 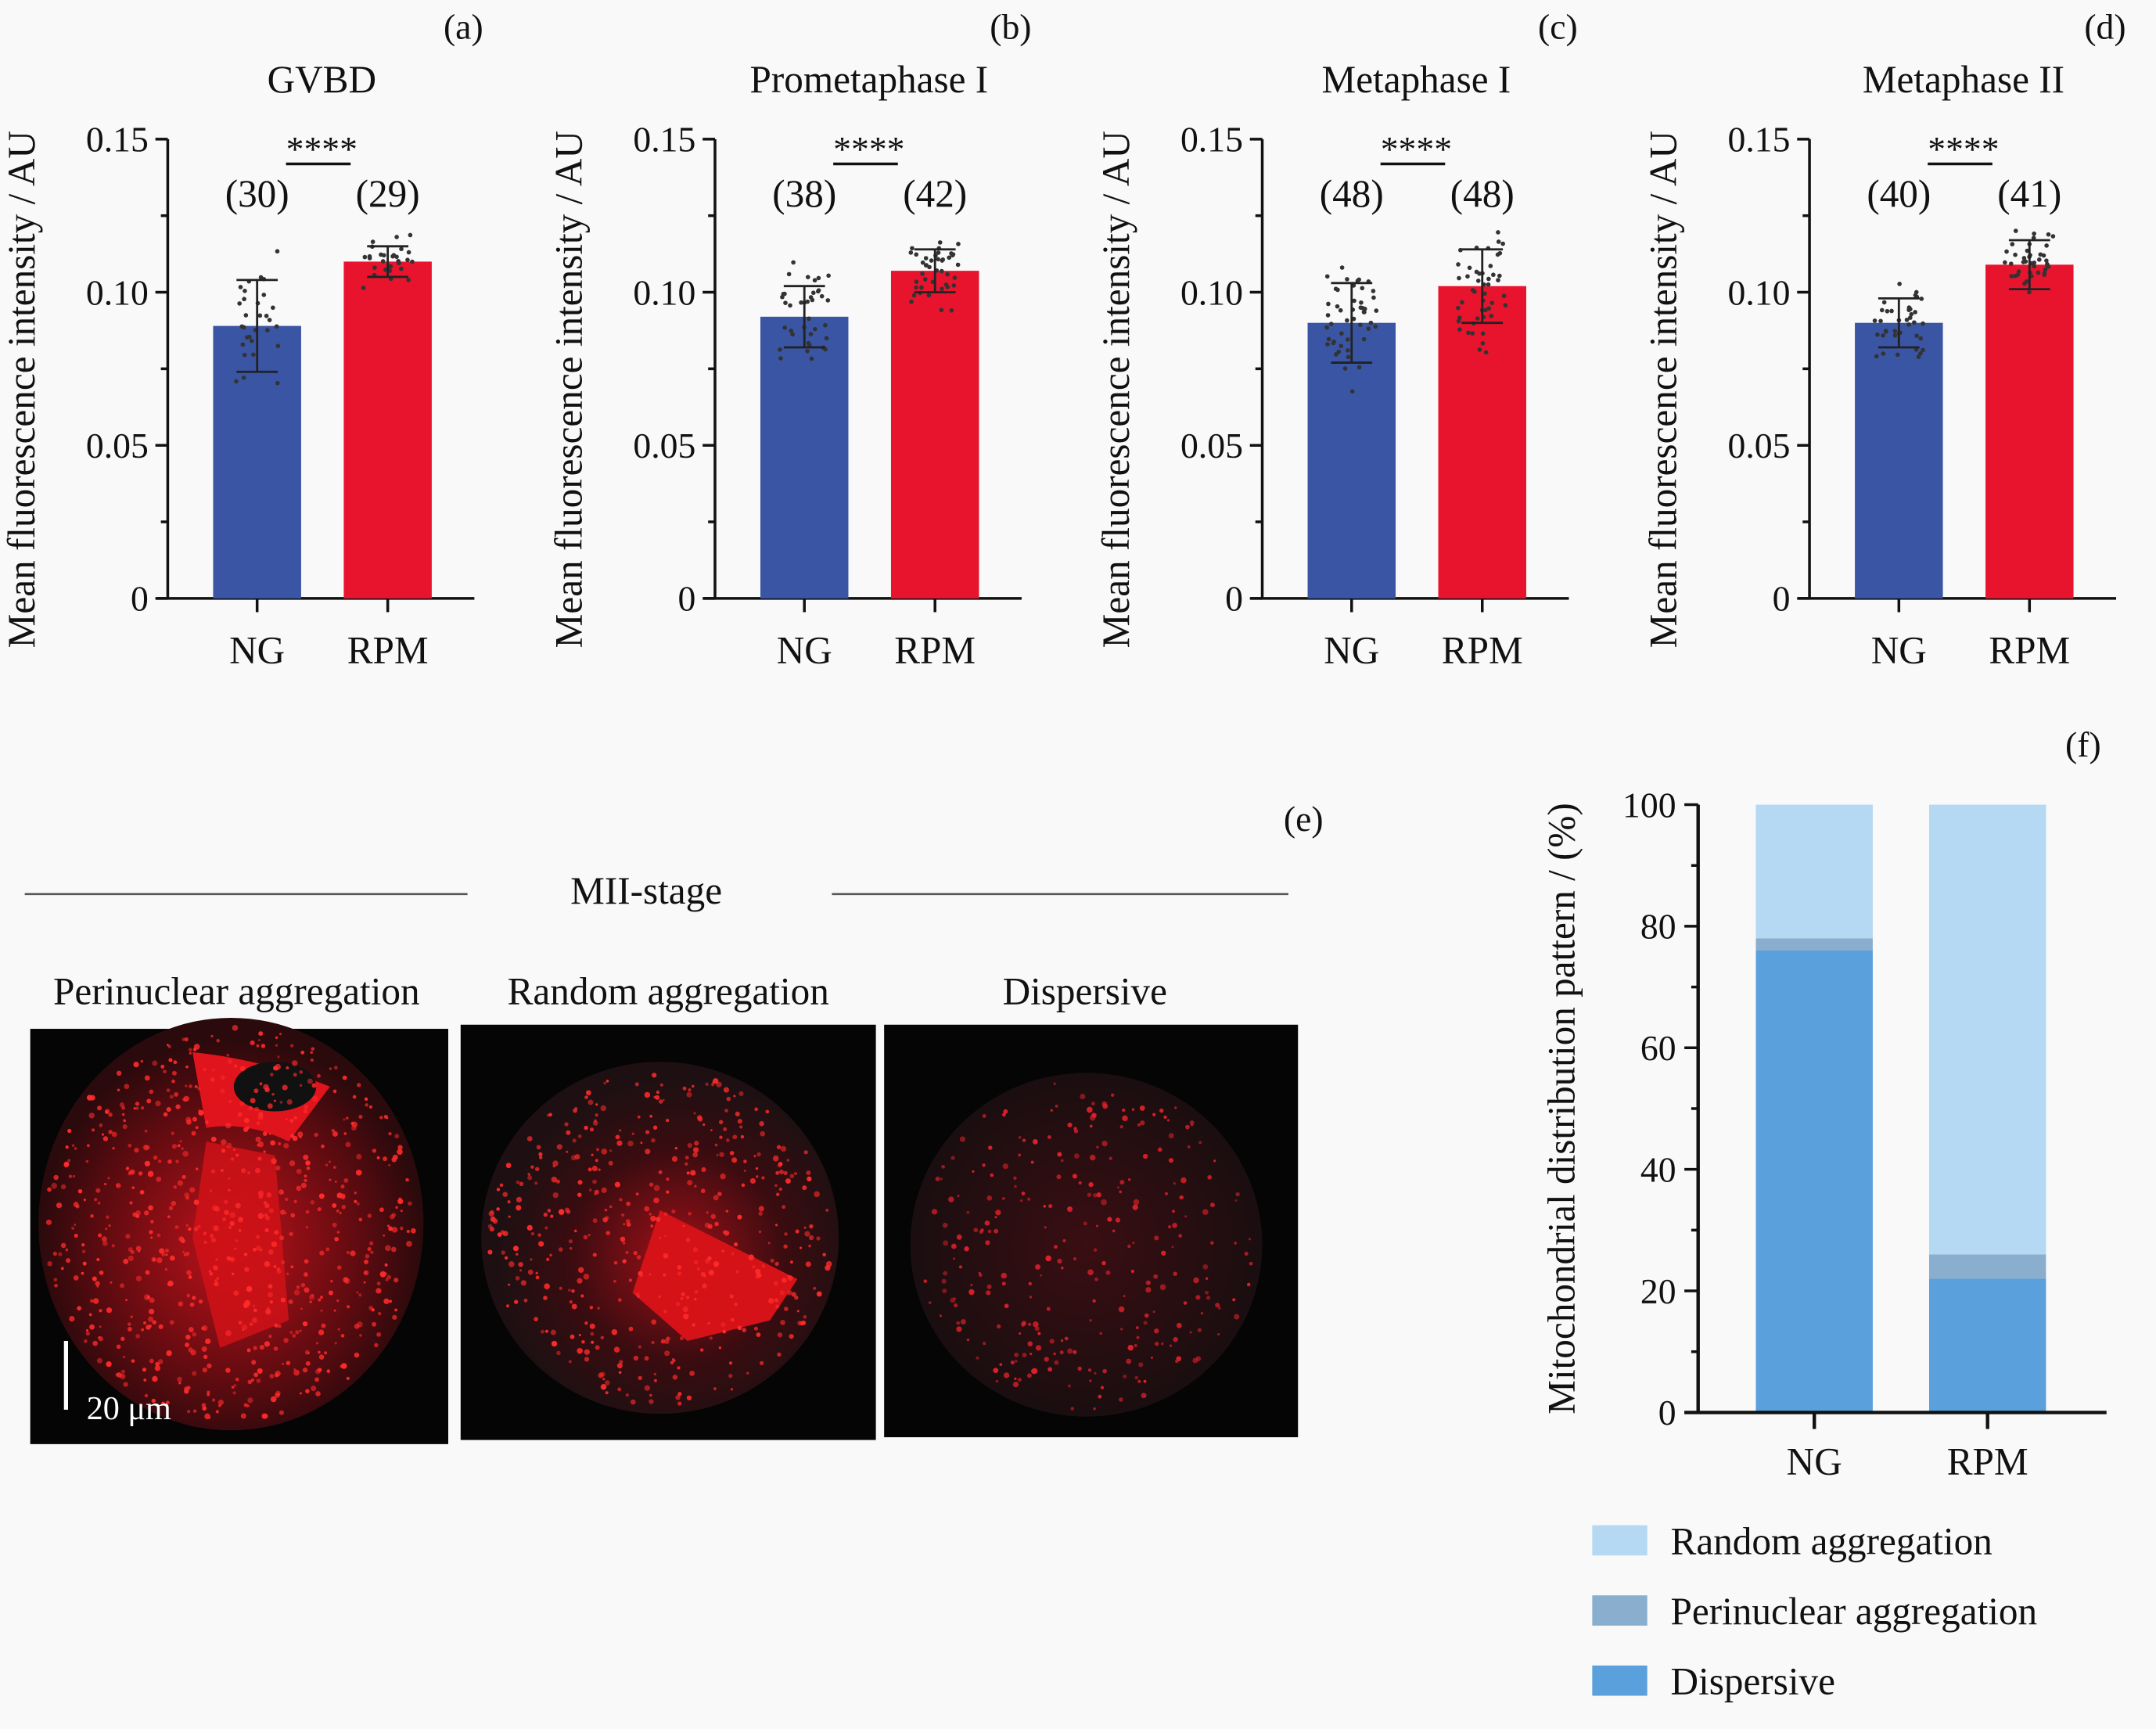 What do you see at coordinates (1115, 389) in the screenshot?
I see `y-axis-label: Mean fluorescence intensity / AU` at bounding box center [1115, 389].